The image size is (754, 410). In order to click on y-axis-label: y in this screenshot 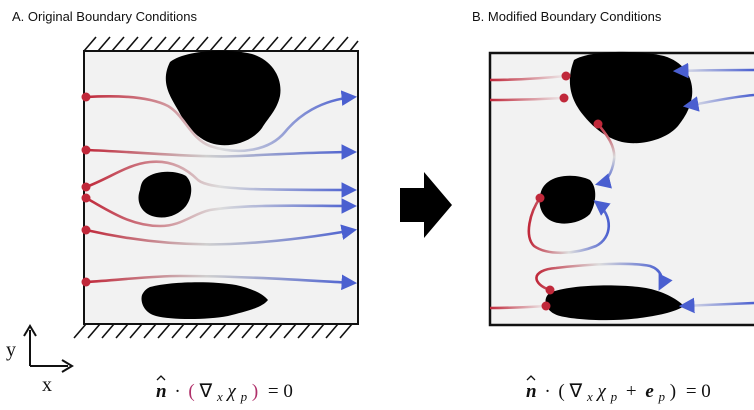, I will do `click(11, 350)`.